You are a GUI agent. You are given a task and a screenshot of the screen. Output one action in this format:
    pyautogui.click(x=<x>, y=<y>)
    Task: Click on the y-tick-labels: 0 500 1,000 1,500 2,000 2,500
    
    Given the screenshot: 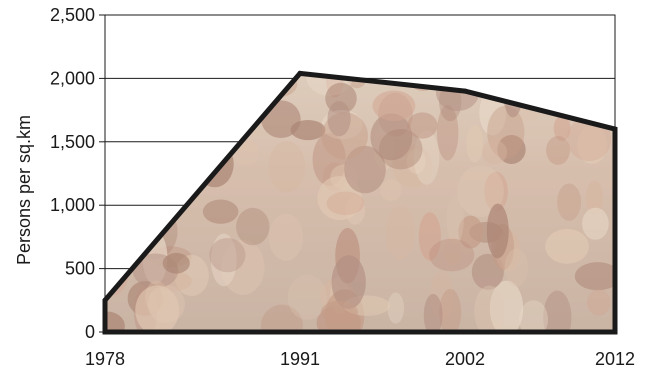 What is the action you would take?
    pyautogui.click(x=72, y=173)
    